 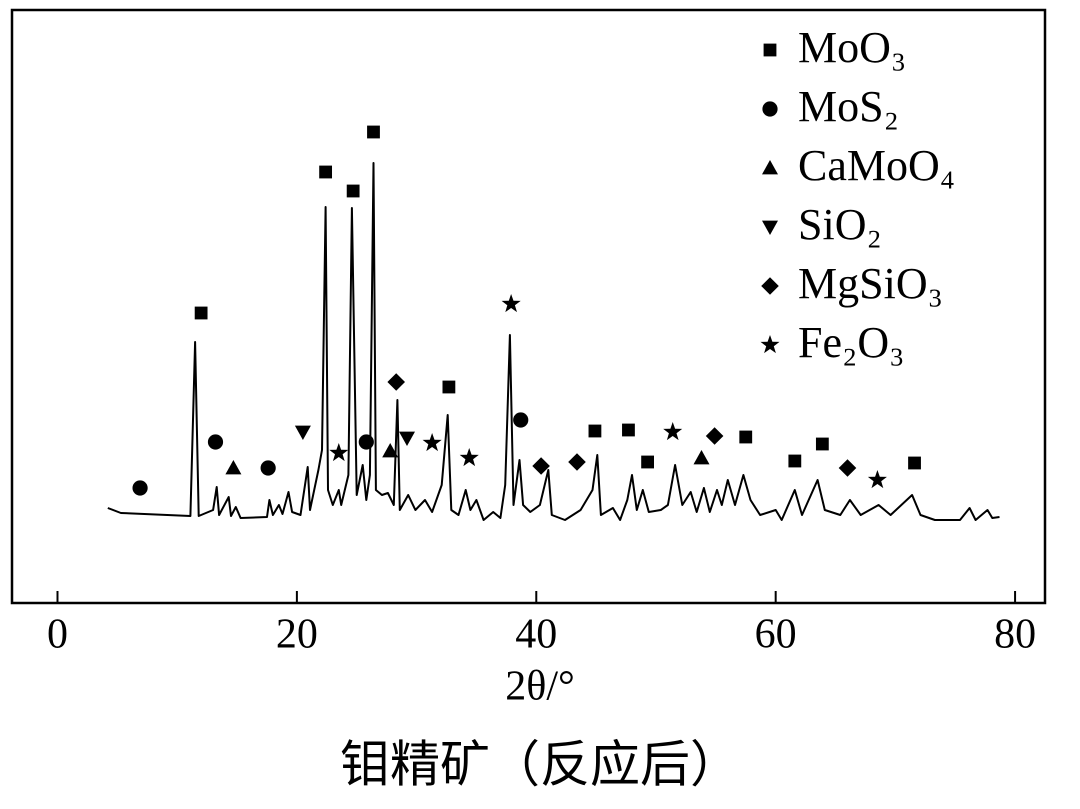 I want to click on x-tick-label: 80, so click(x=1015, y=635).